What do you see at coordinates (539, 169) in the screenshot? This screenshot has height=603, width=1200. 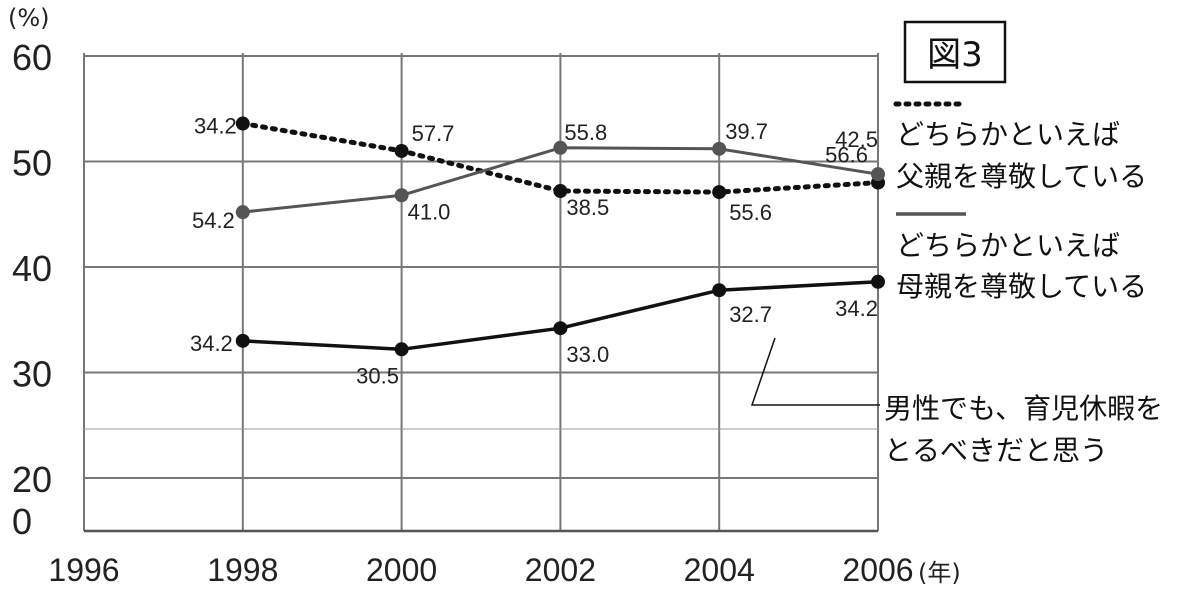 I see `series-0: 34.2 57.7 38.5 55.6 56.6` at bounding box center [539, 169].